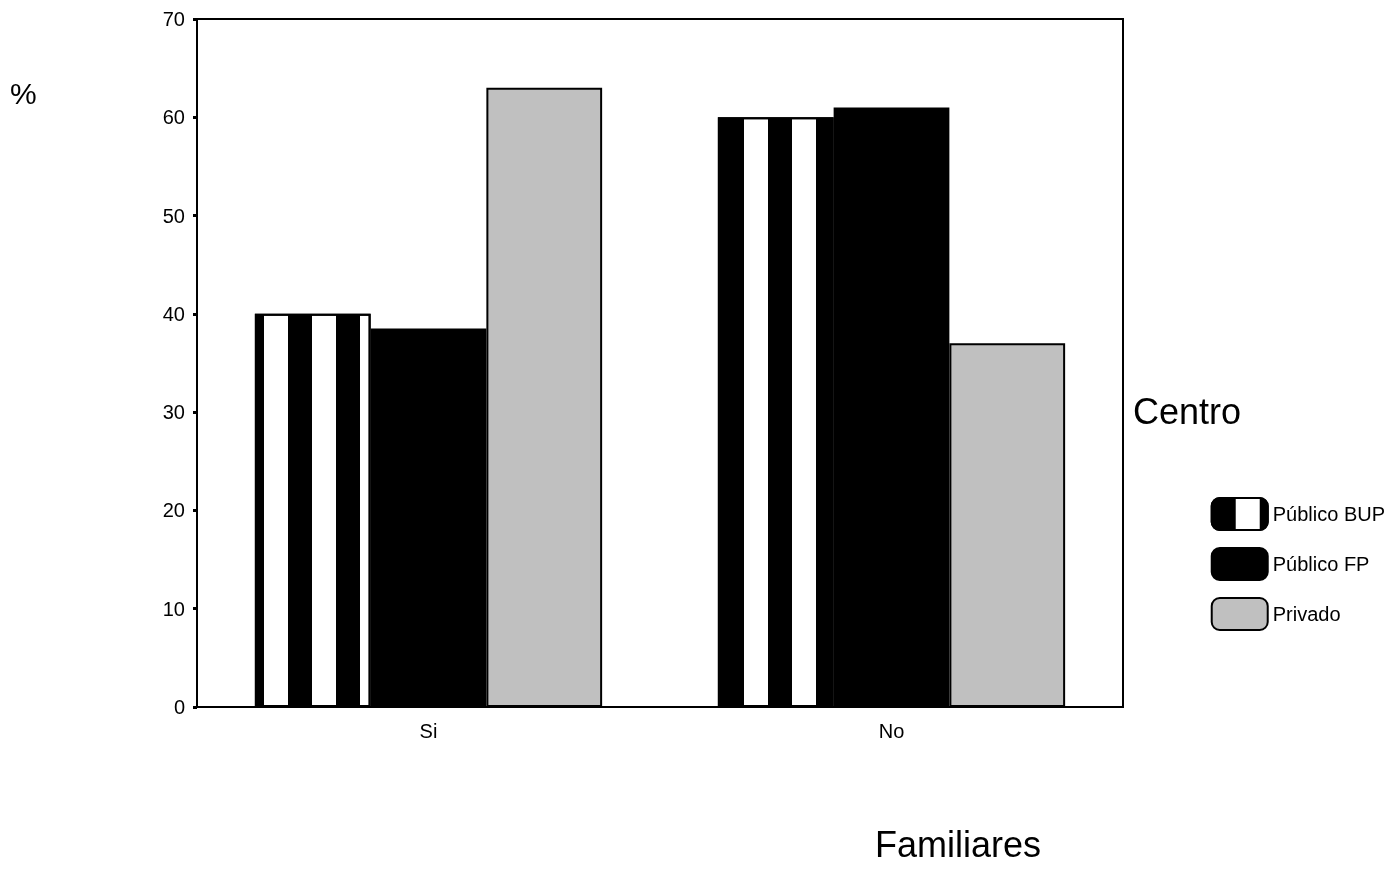 Image resolution: width=1398 pixels, height=869 pixels. What do you see at coordinates (958, 844) in the screenshot?
I see `x-axis-title: Familiares` at bounding box center [958, 844].